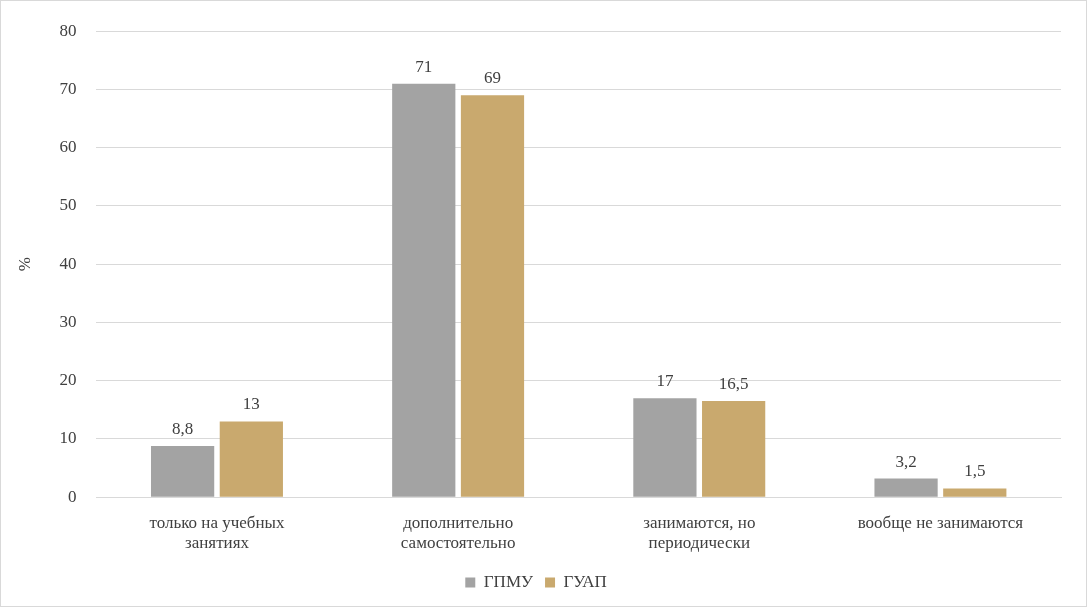 This screenshot has height=607, width=1087. I want to click on data-label: 13, so click(251, 404).